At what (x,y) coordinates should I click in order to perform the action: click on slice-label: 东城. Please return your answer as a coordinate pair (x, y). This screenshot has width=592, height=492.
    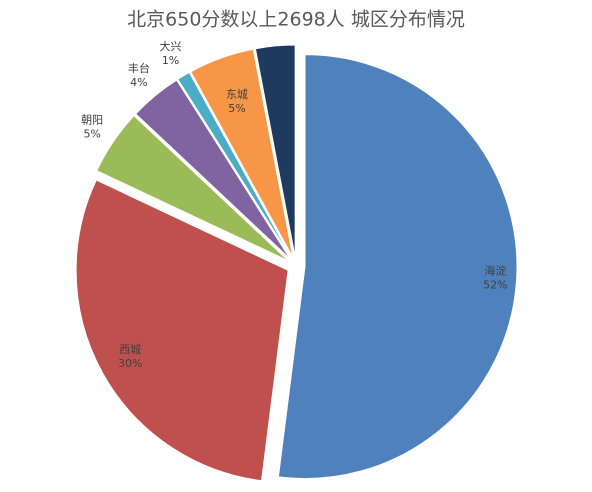
    Looking at the image, I should click on (237, 94).